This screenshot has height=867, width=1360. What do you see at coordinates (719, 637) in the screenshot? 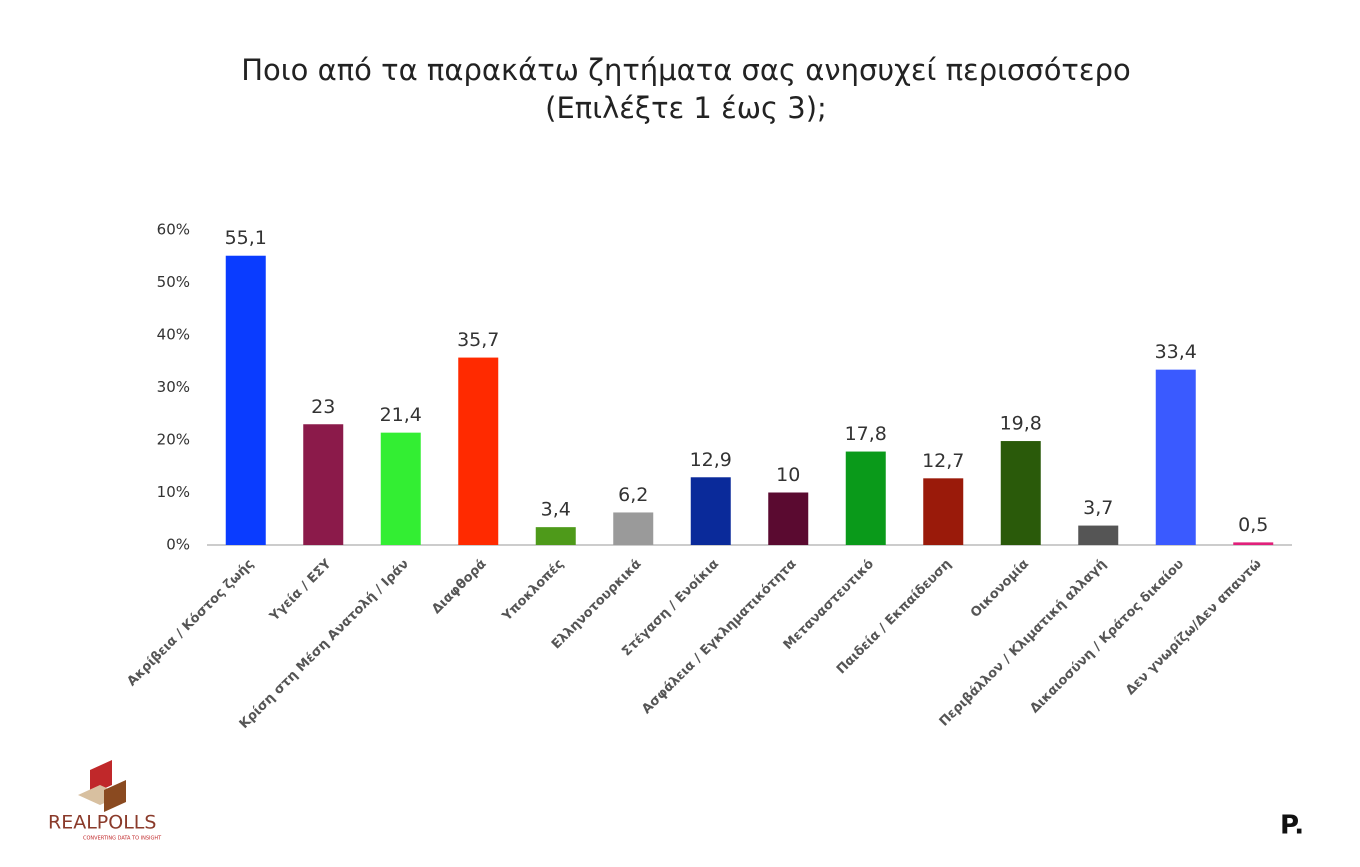
I see `x-tick-label: Ασφάλεια / Εγκληματικότητα` at bounding box center [719, 637].